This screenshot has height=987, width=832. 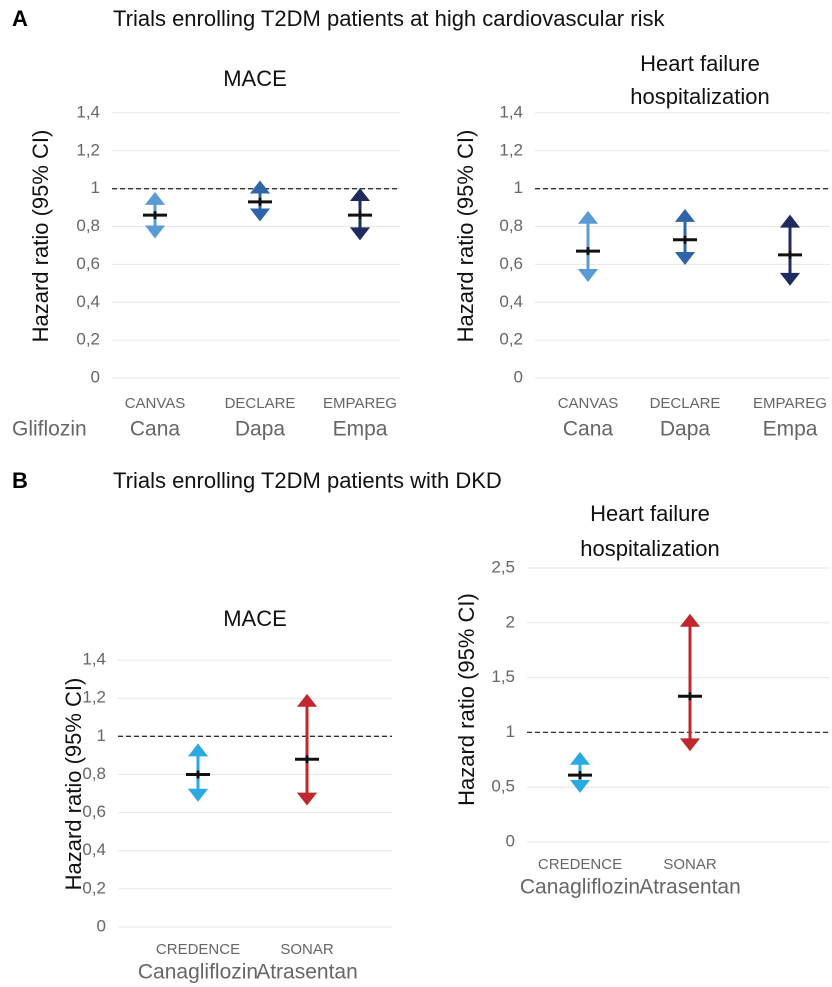 I want to click on y-tick-label: 2, so click(x=510, y=621).